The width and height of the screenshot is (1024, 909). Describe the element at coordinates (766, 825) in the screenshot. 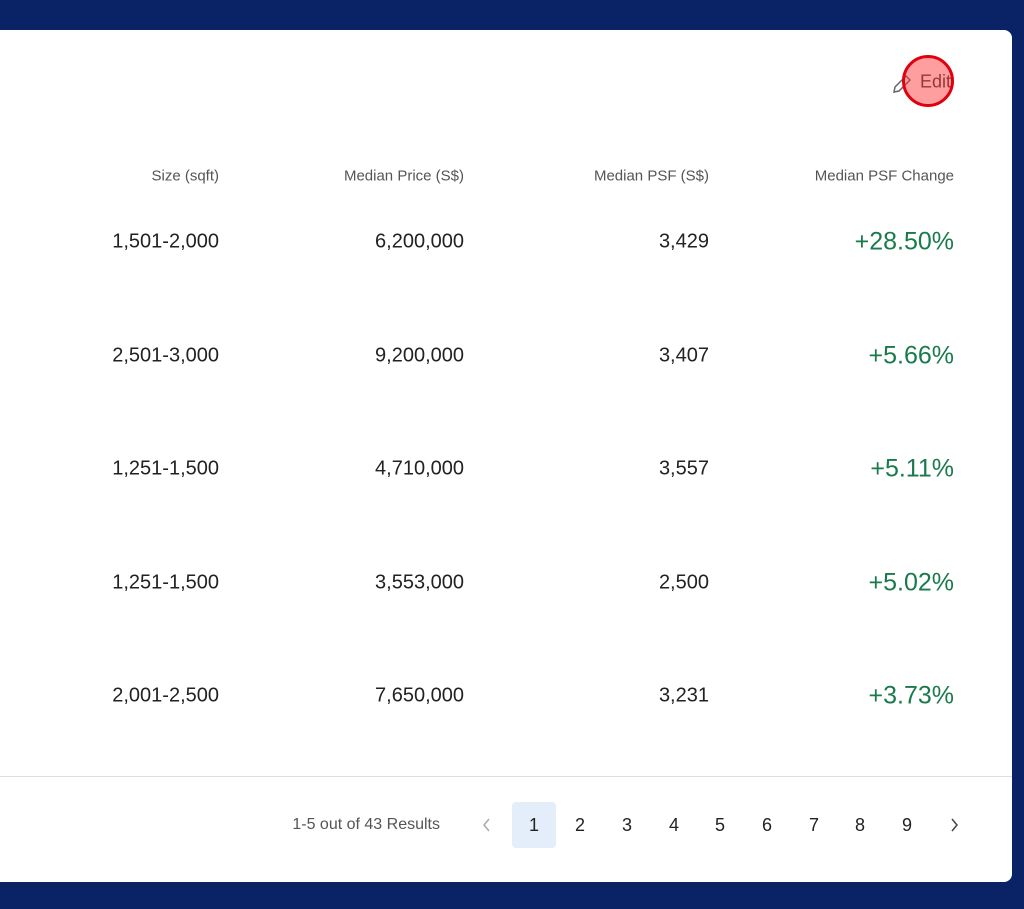

I see `page-button: 6` at that location.